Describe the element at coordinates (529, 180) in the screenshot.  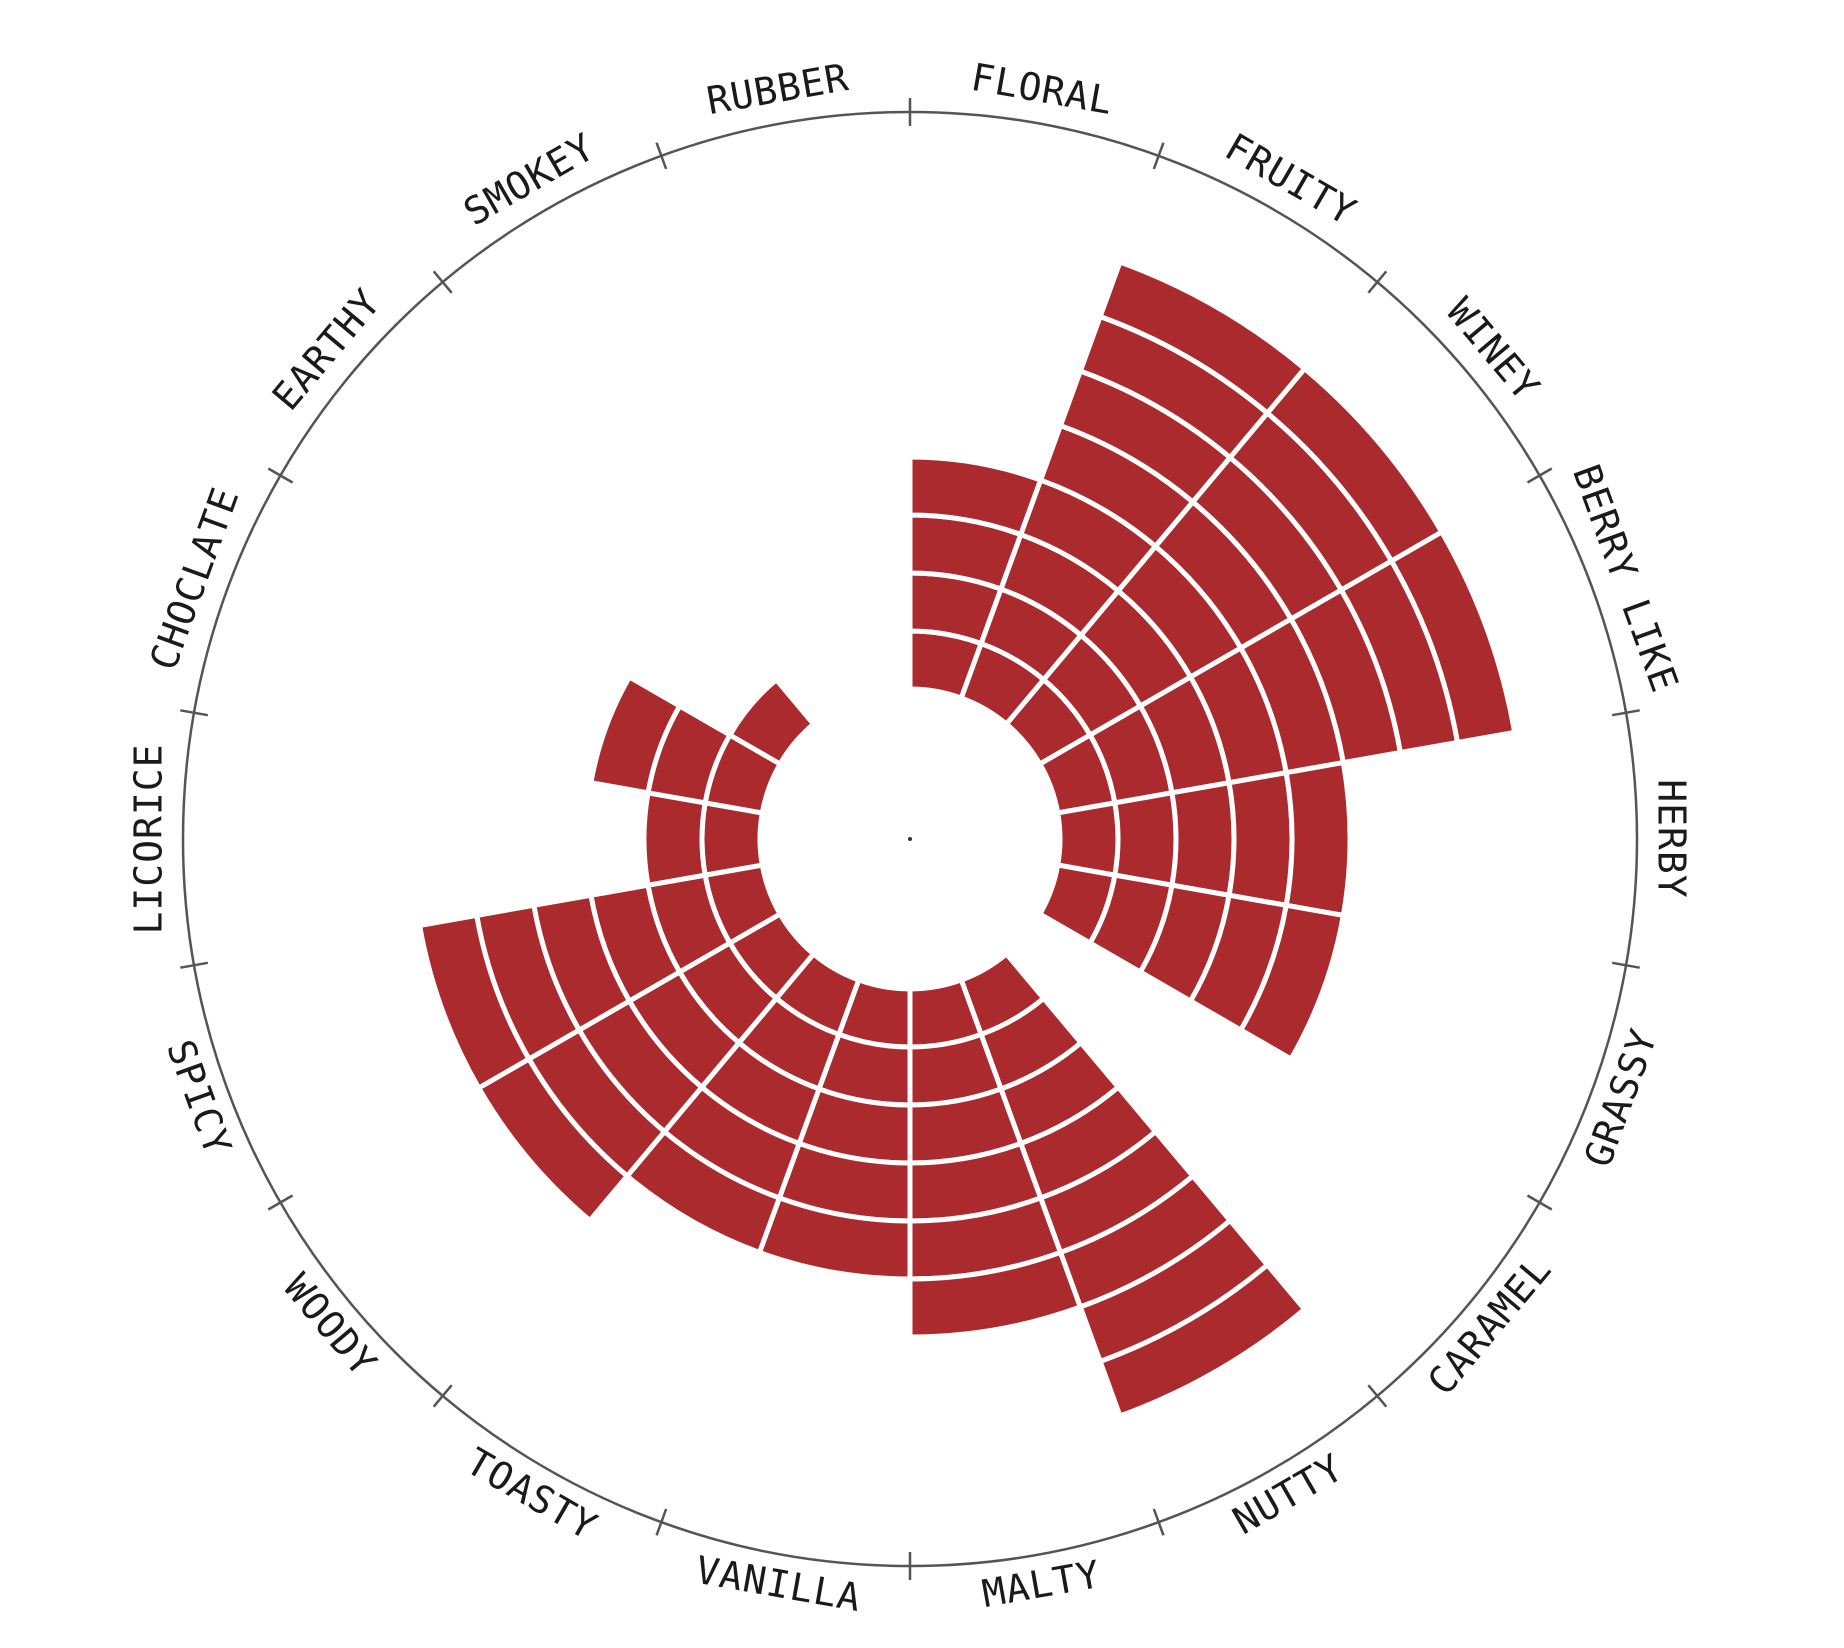
I see `label-smokey: SMOKEY` at that location.